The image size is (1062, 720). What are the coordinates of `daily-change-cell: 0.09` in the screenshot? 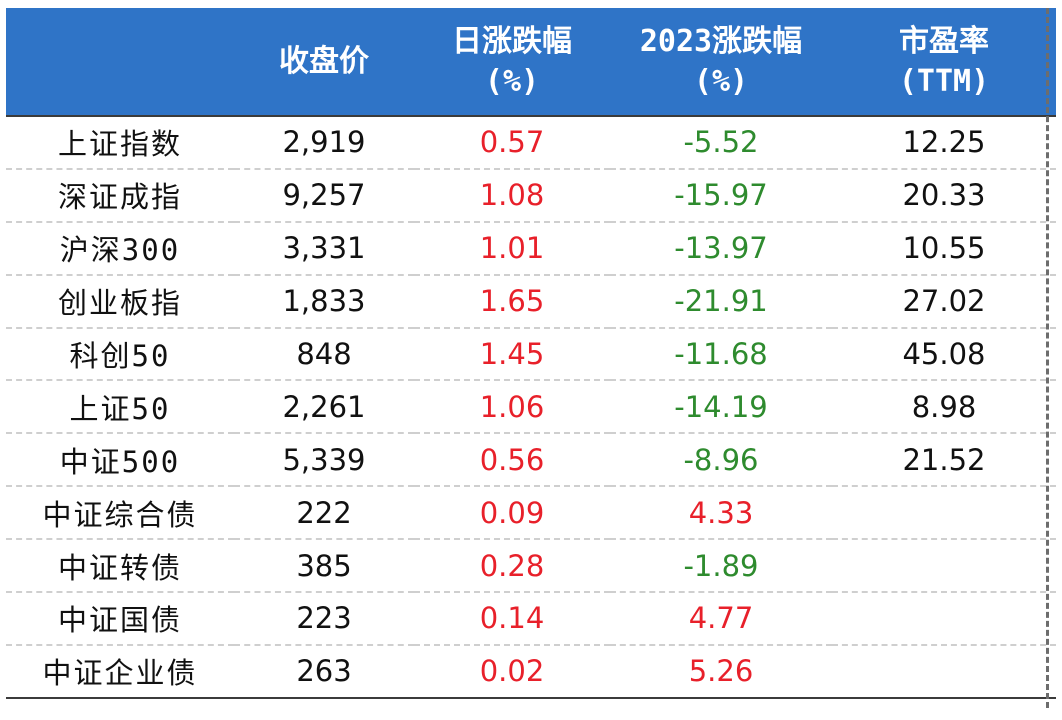 It's located at (512, 512).